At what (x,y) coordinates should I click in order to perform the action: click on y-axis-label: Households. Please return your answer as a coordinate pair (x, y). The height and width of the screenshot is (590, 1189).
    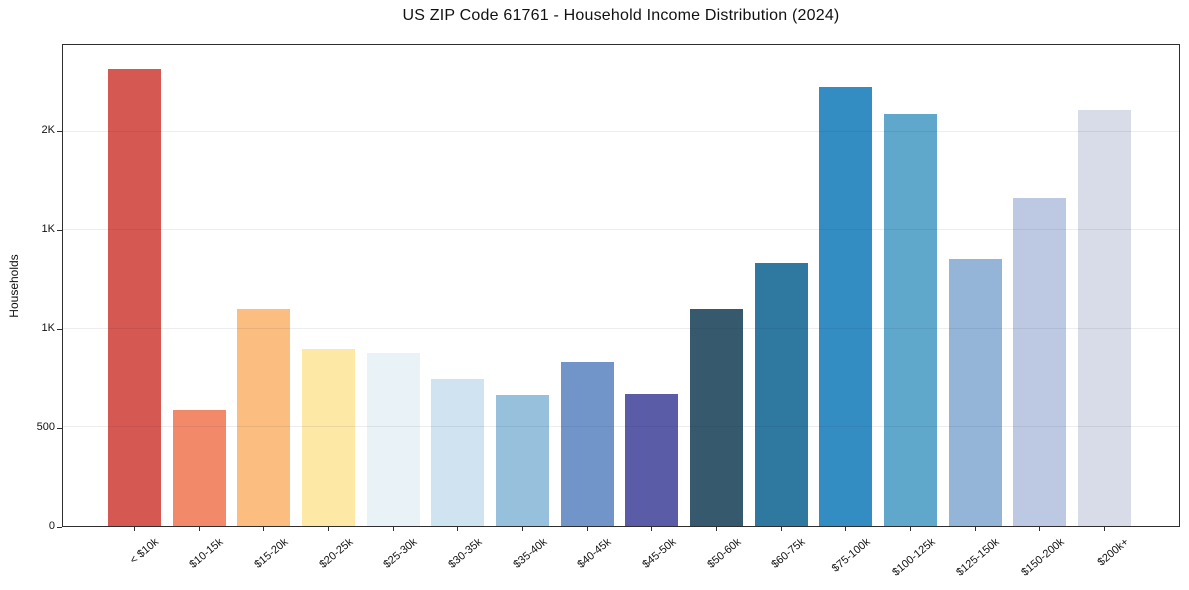
    Looking at the image, I should click on (14, 286).